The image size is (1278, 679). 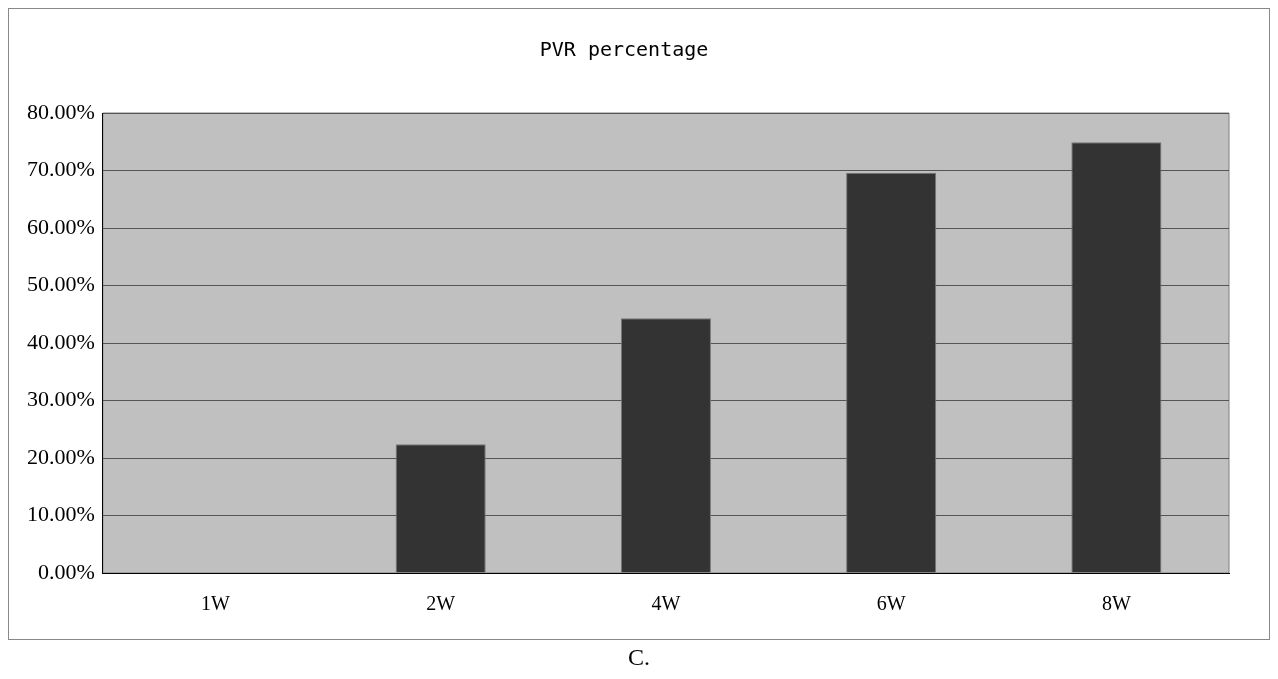 What do you see at coordinates (61, 341) in the screenshot?
I see `y-tick-label: 40.00%` at bounding box center [61, 341].